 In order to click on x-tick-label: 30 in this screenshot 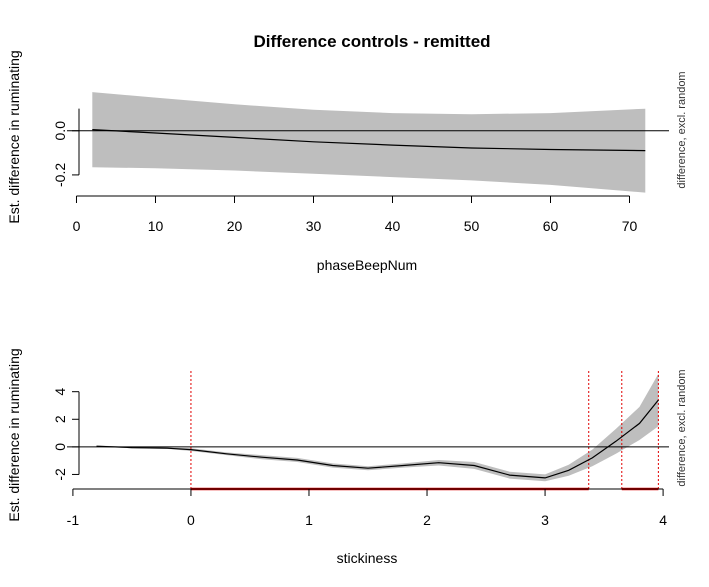, I will do `click(314, 226)`.